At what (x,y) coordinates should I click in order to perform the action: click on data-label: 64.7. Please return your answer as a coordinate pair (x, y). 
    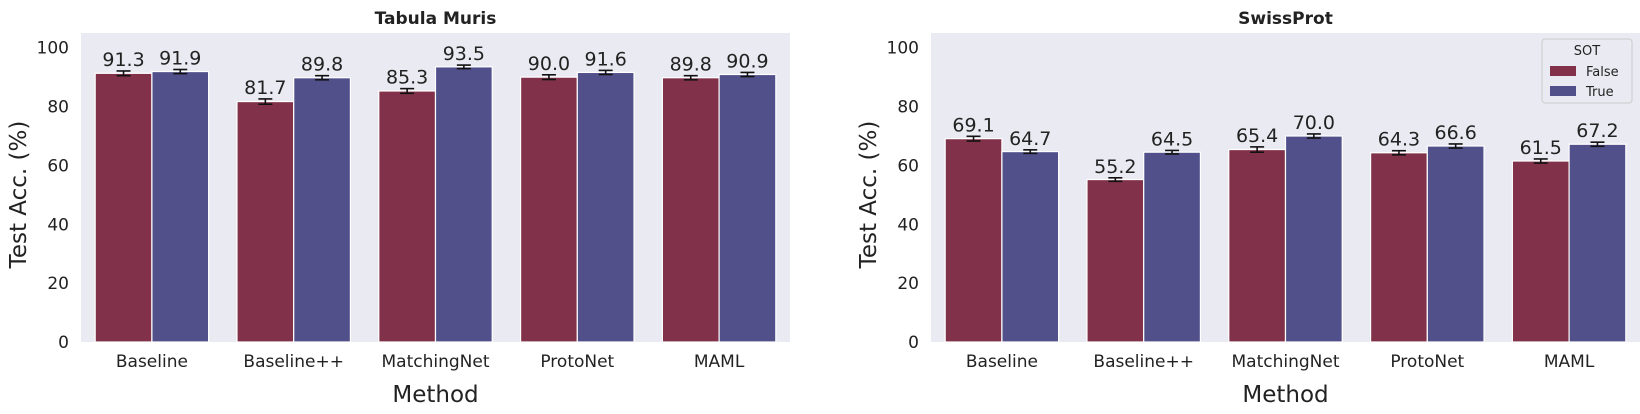
    Looking at the image, I should click on (1030, 139).